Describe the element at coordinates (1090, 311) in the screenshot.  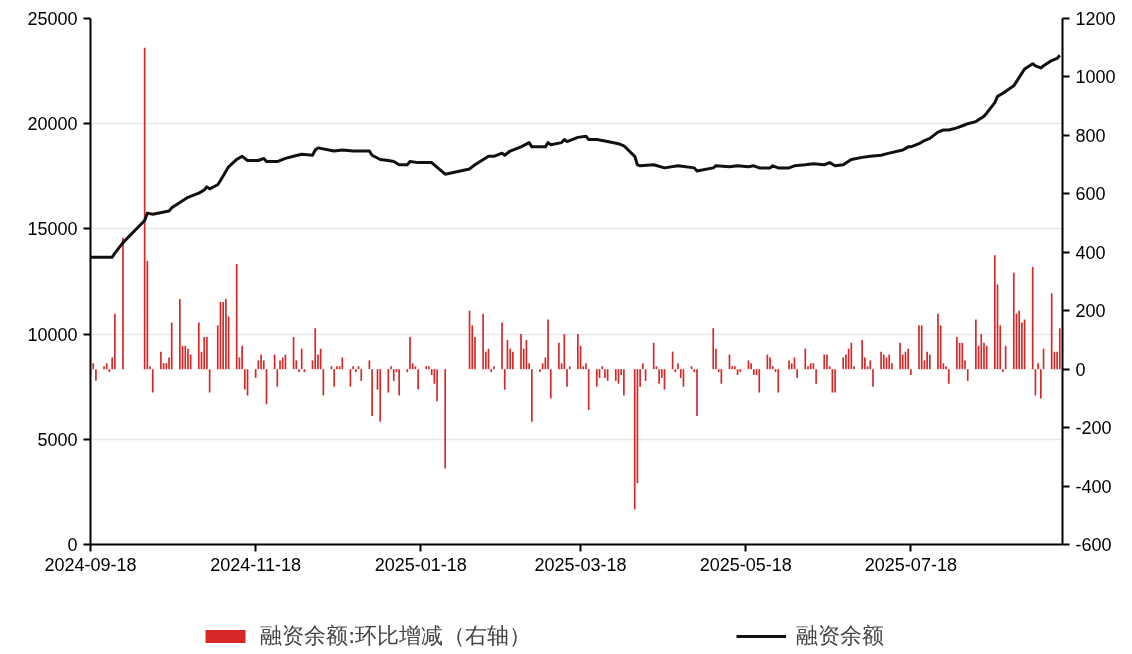
I see `y2-tick-label: 200` at that location.